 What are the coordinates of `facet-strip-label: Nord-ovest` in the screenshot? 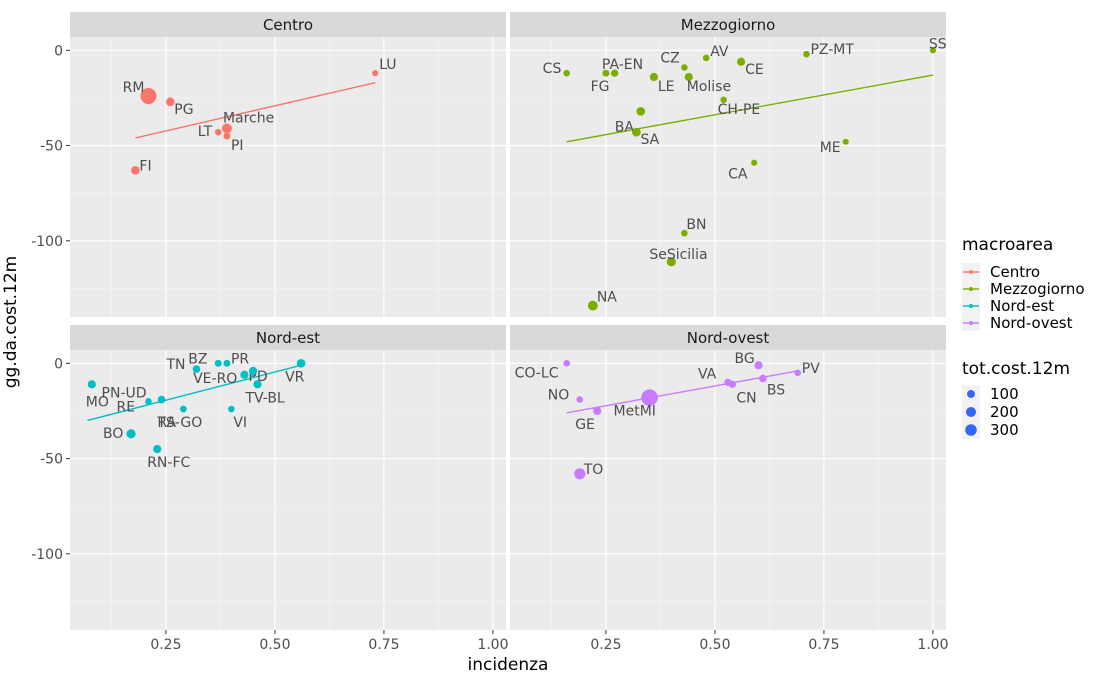 It's located at (728, 338).